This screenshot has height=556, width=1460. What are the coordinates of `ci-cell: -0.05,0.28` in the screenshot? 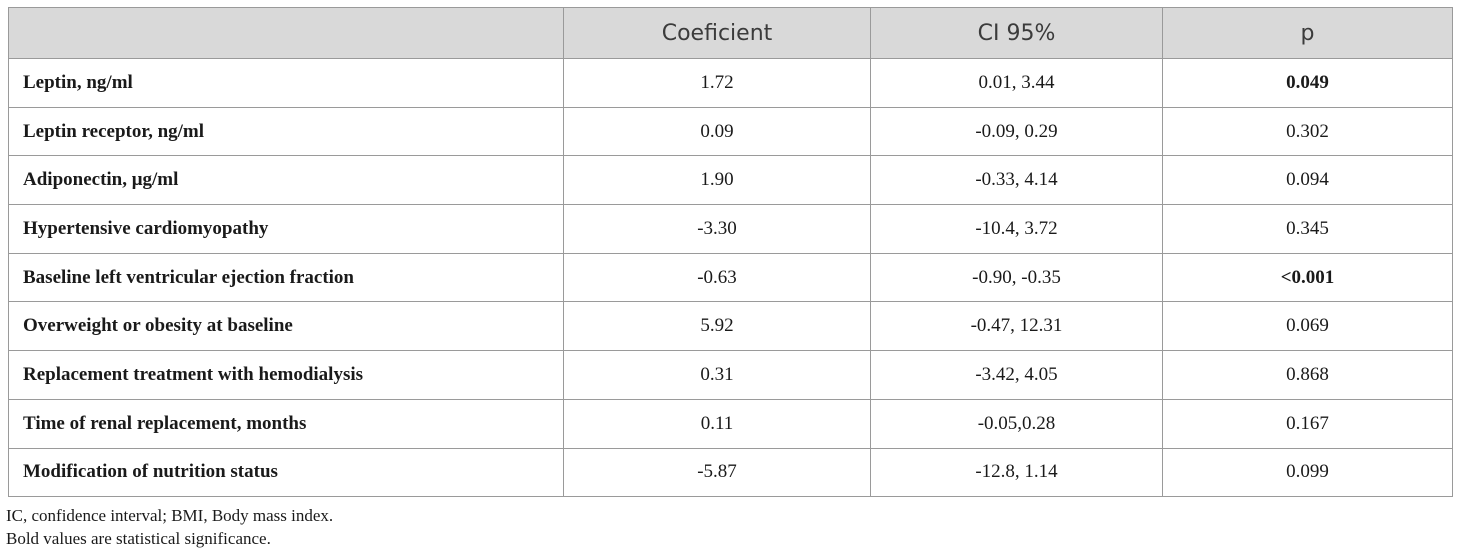 It's located at (1016, 423).